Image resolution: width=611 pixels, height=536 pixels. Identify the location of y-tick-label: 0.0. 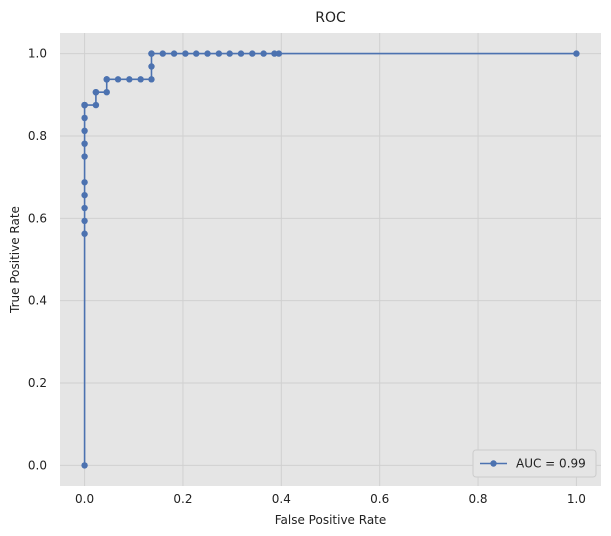
(37, 465).